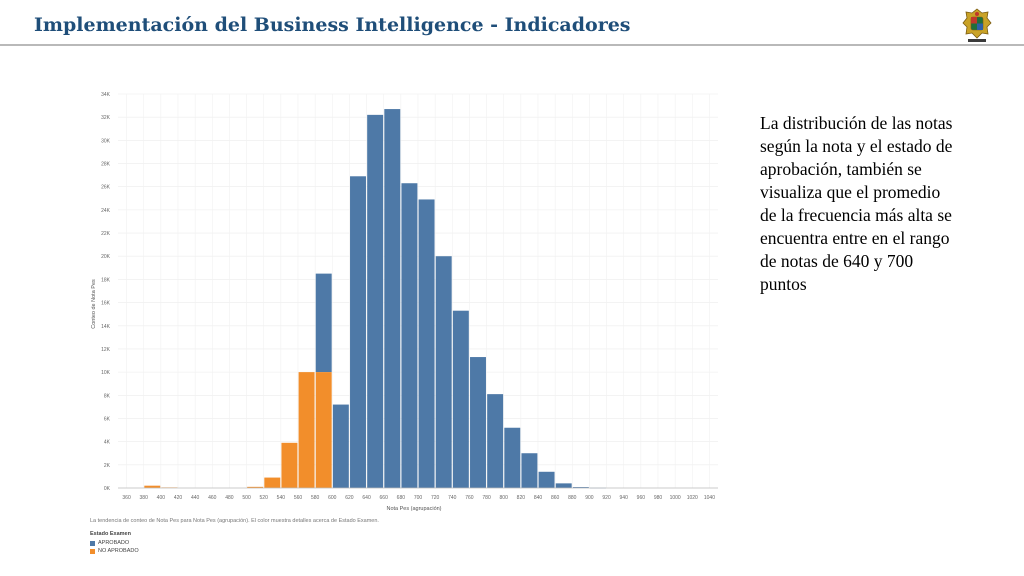 The height and width of the screenshot is (576, 1024). Describe the element at coordinates (332, 498) in the screenshot. I see `x-tick-label: 600` at that location.